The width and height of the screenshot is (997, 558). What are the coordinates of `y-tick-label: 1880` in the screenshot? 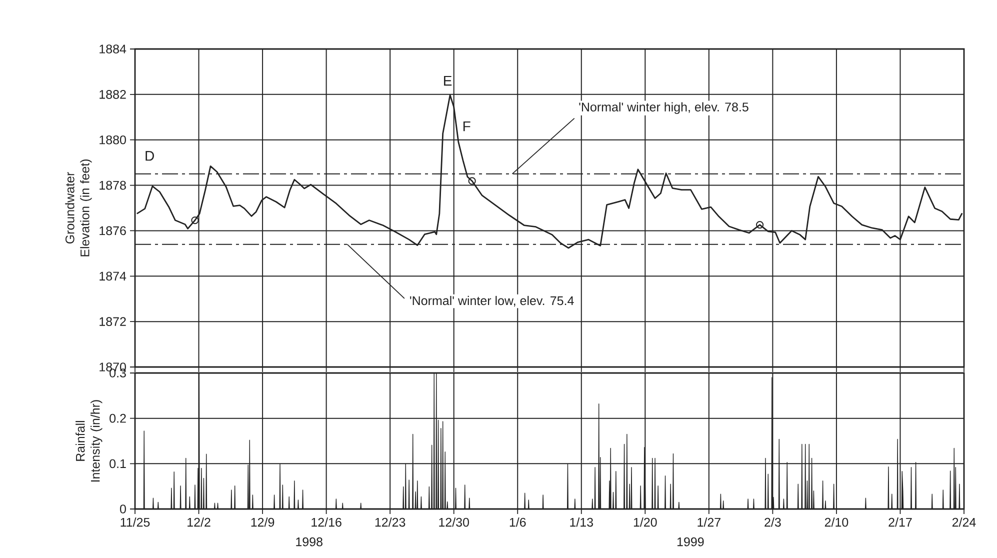 It's located at (113, 139).